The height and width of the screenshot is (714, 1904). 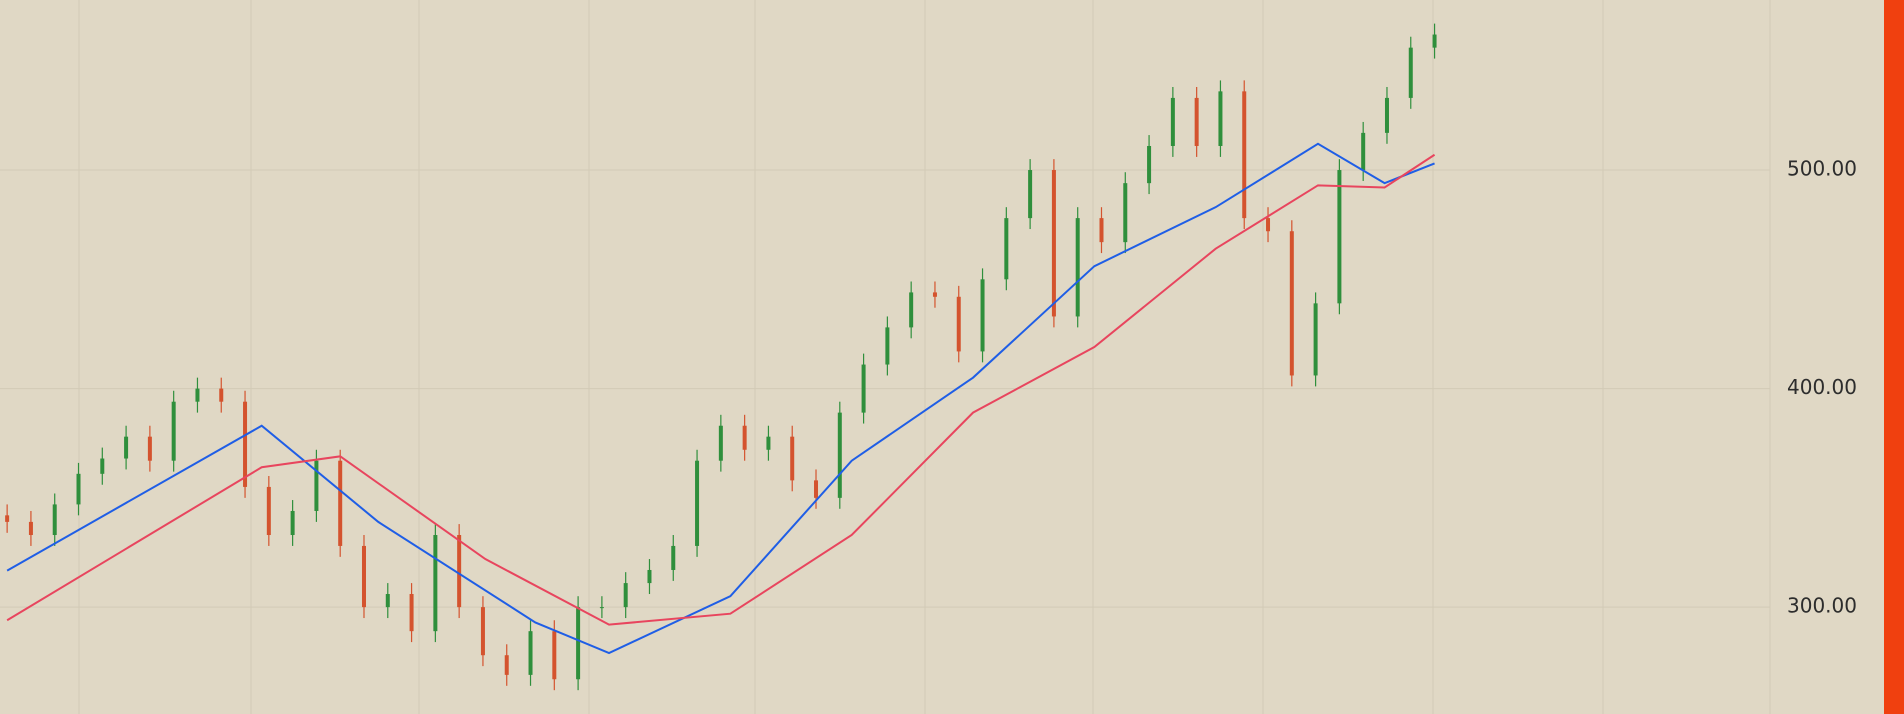 What do you see at coordinates (1894, 357) in the screenshot?
I see `edge-bar` at bounding box center [1894, 357].